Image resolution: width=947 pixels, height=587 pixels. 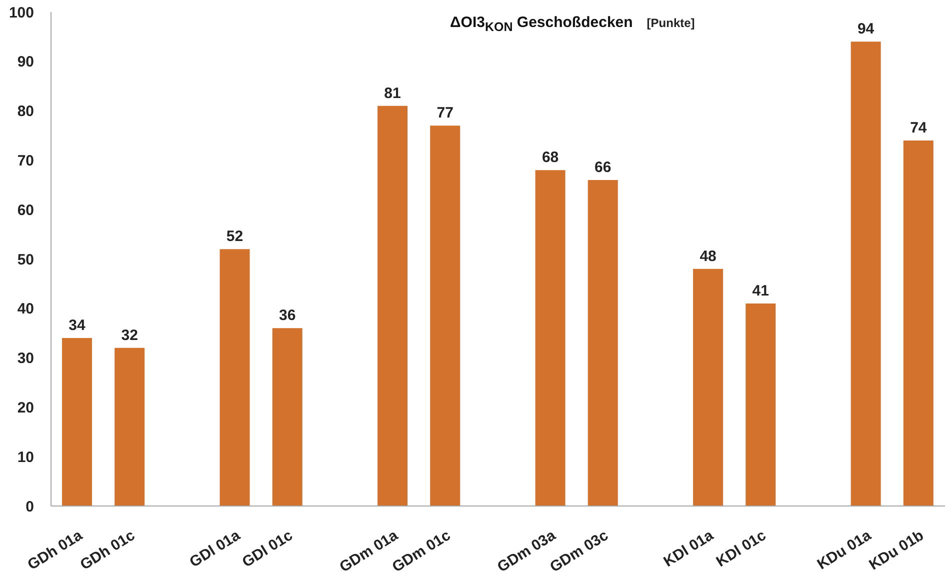 I want to click on data-label: 74, so click(x=919, y=127).